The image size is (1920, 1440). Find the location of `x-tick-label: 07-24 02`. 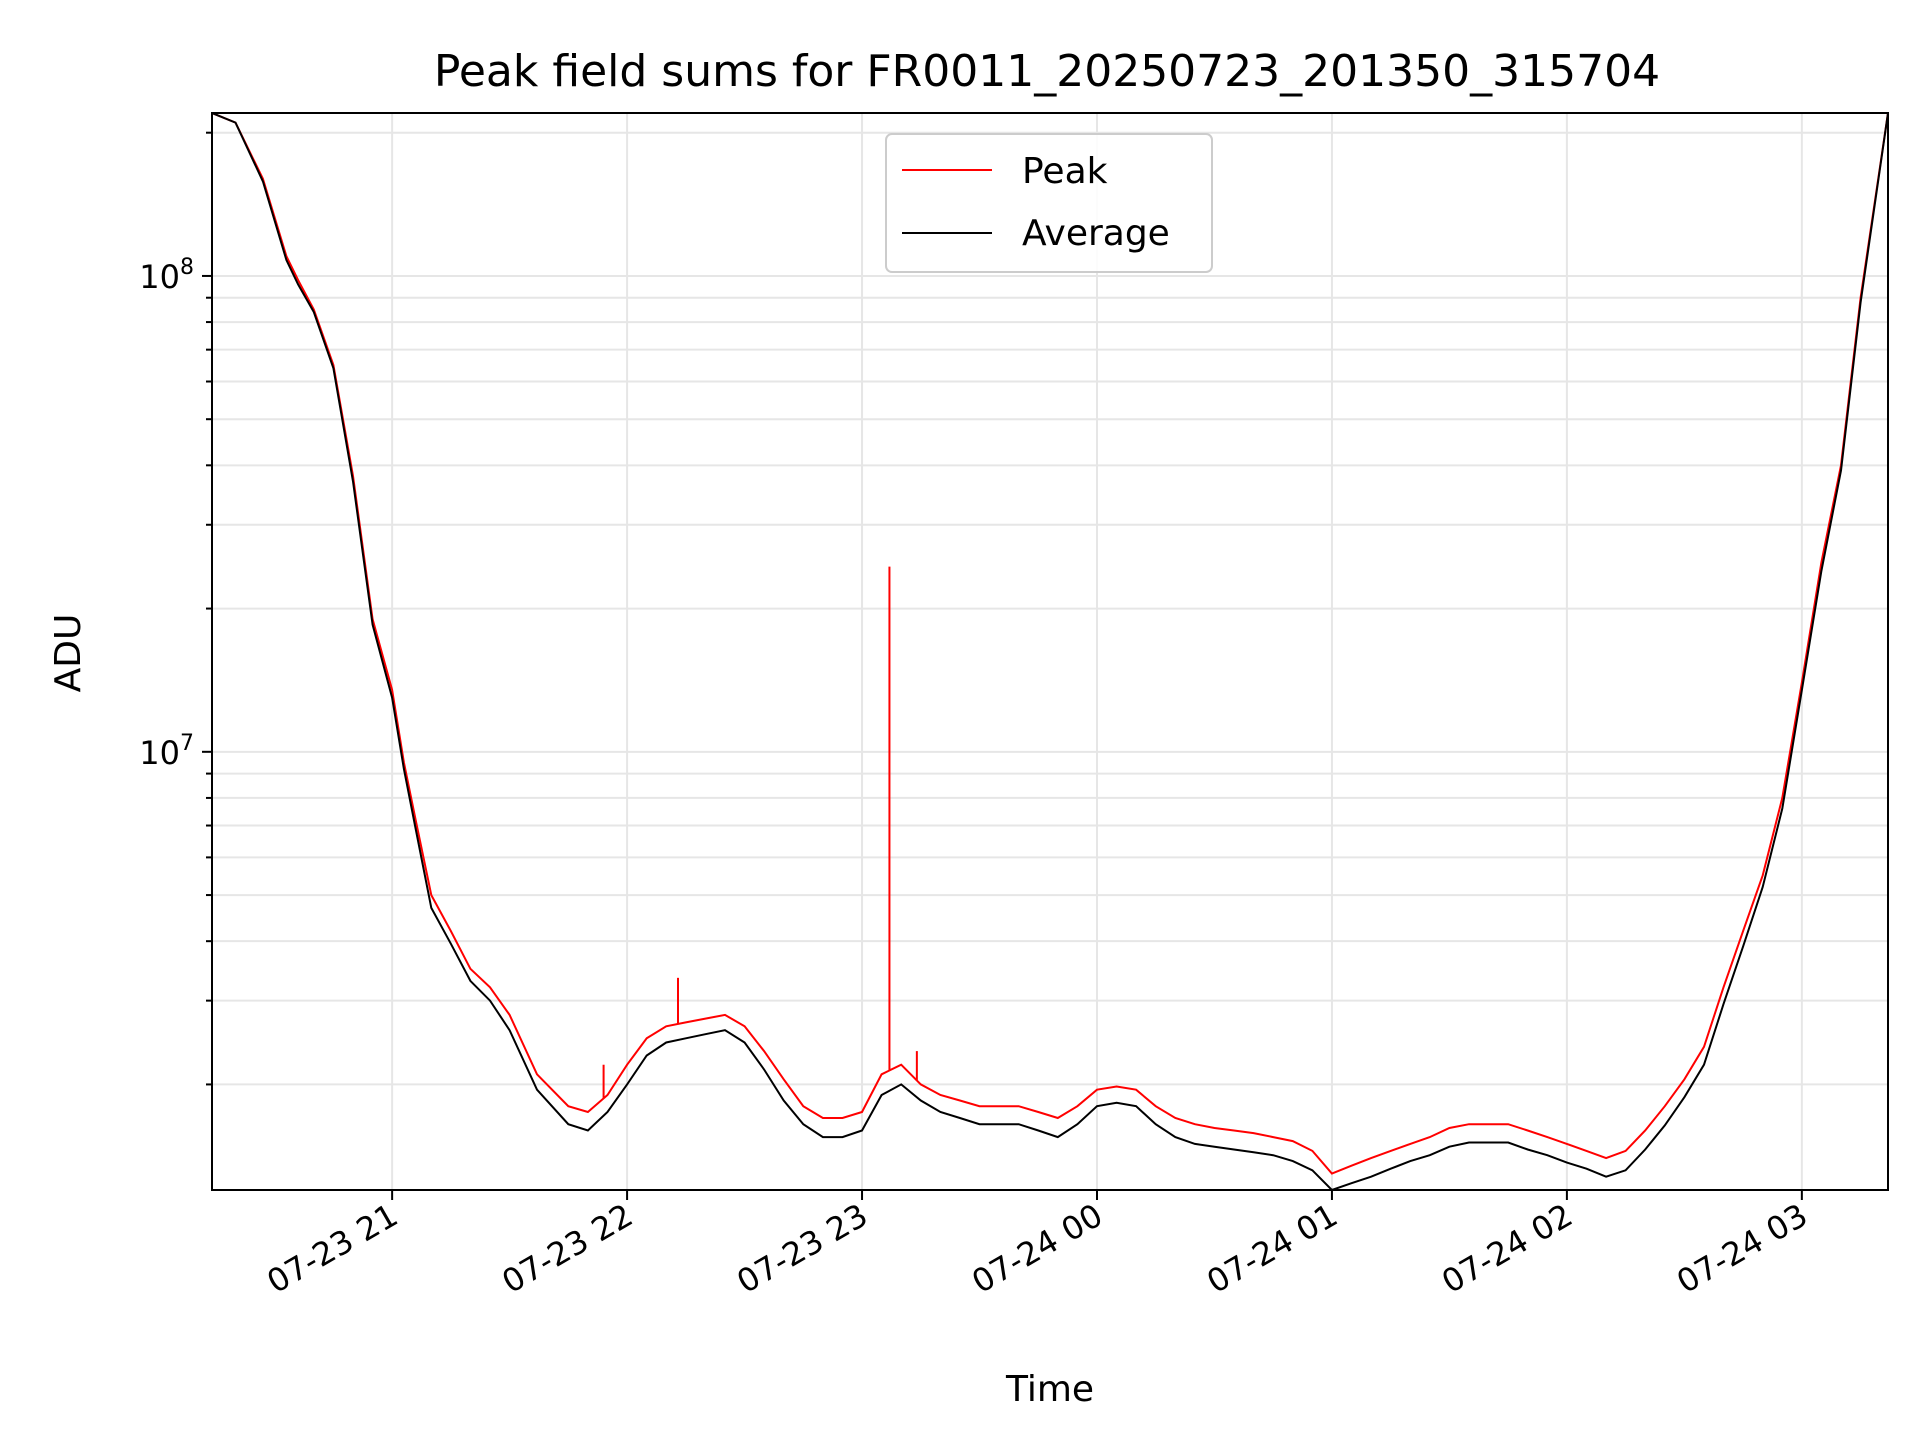

x-tick-label: 07-24 02 is located at coordinates (1507, 1248).